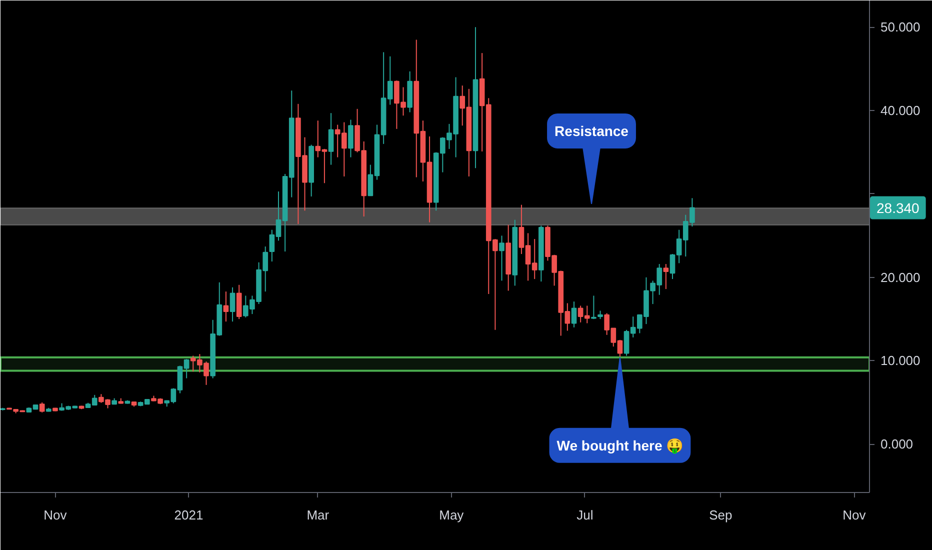 The image size is (932, 550). I want to click on annotation: We bought here 🤑, so click(620, 445).